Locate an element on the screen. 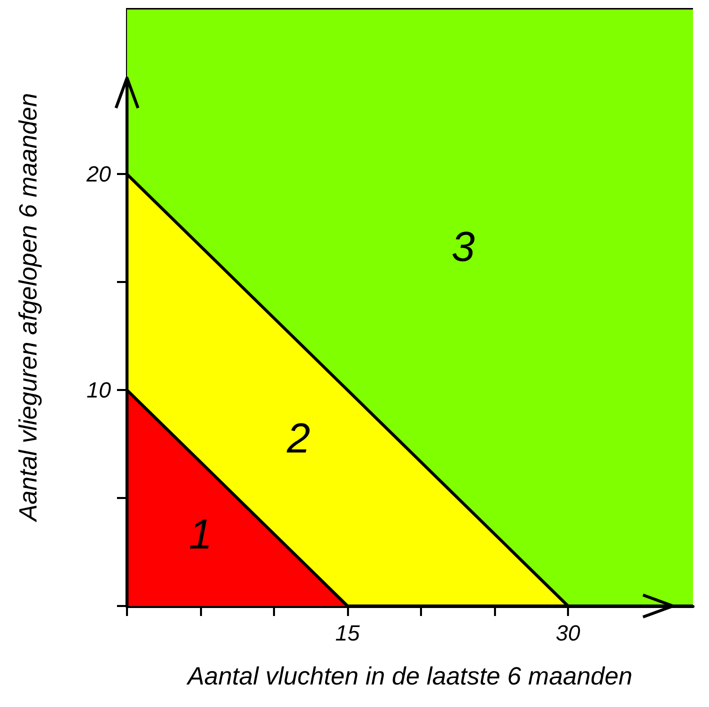  x-tick-label: 30 is located at coordinates (569, 633).